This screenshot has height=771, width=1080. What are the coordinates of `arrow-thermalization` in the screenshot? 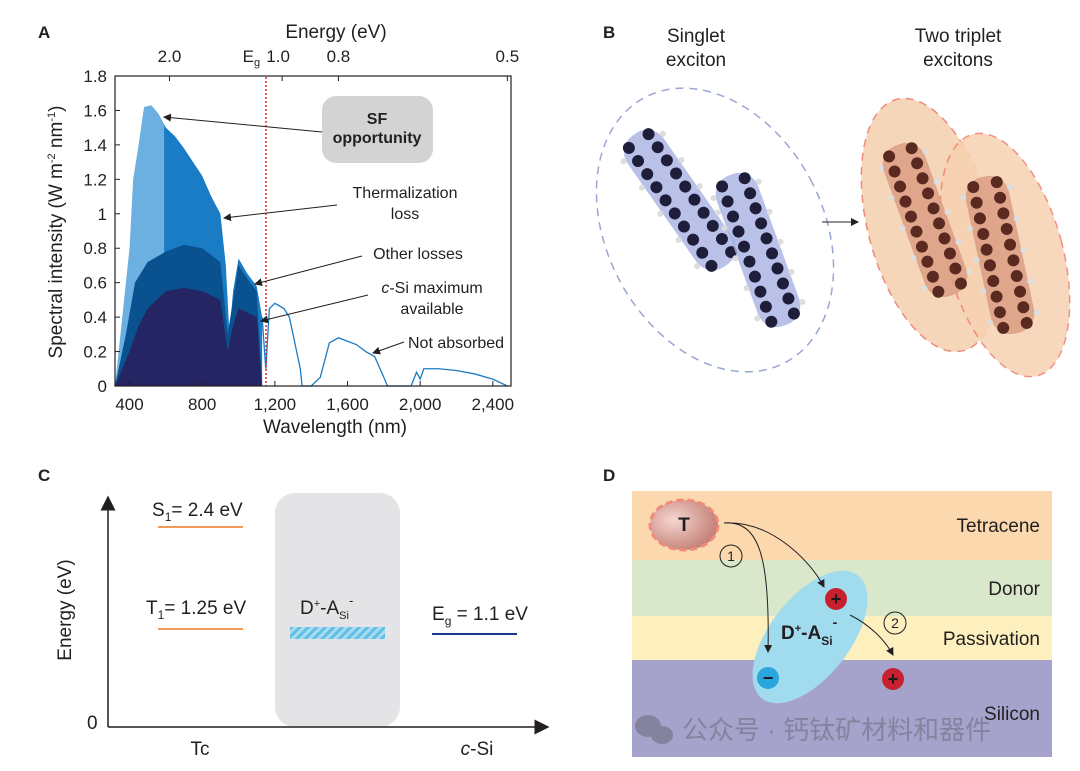 It's located at (280, 213).